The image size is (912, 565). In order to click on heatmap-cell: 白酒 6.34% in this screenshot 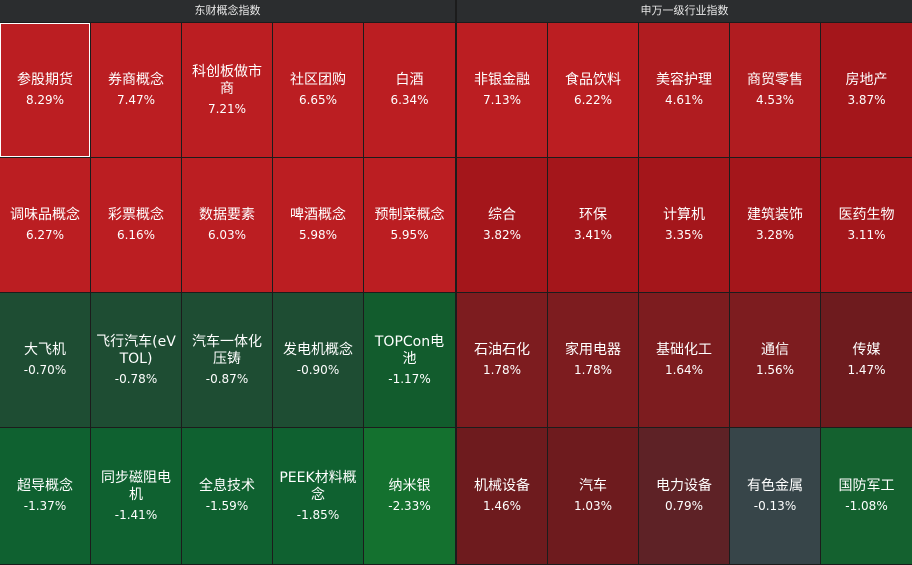, I will do `click(409, 90)`.